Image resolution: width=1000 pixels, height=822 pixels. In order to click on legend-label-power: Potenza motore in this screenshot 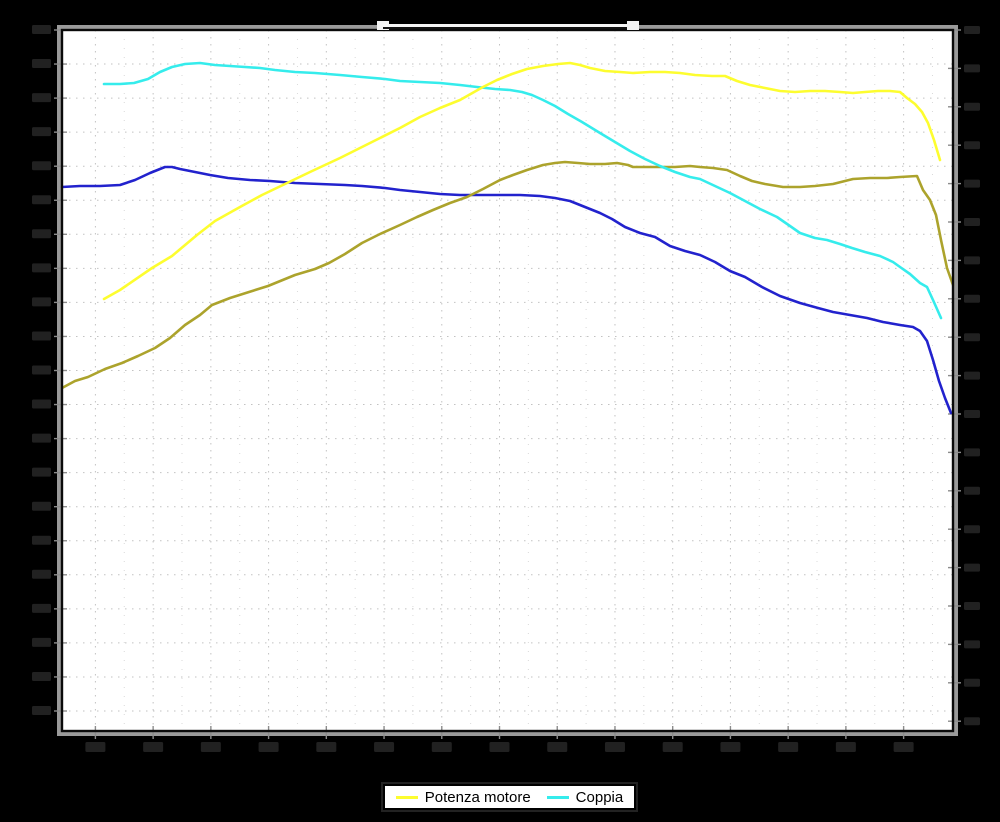, I will do `click(477, 797)`.